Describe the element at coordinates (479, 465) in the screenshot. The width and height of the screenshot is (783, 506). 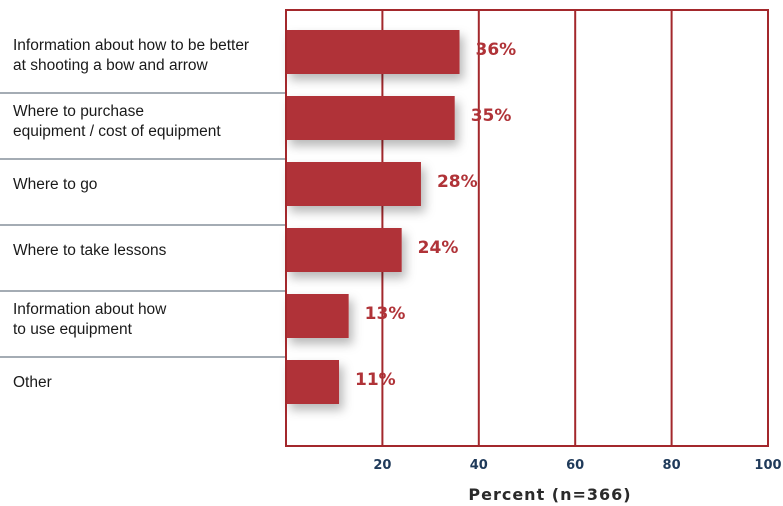
I see `x-tick-label: 40` at that location.